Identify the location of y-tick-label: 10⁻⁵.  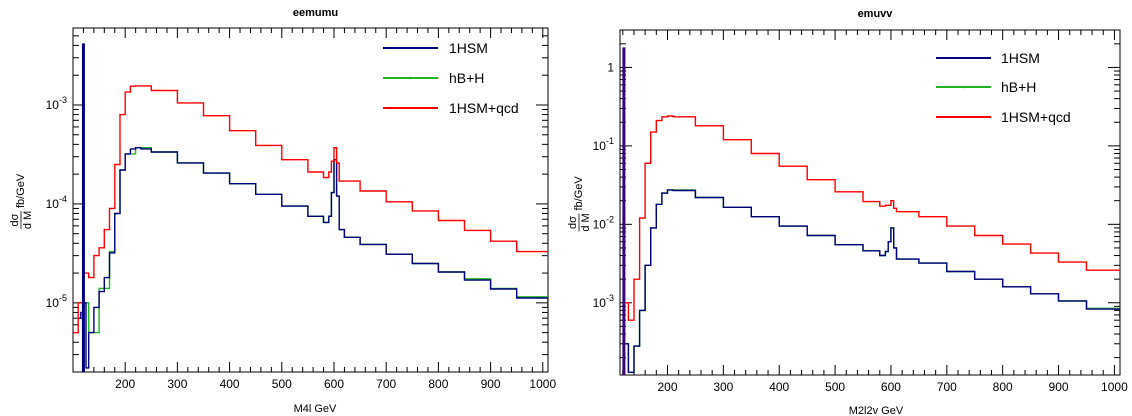
(56, 301).